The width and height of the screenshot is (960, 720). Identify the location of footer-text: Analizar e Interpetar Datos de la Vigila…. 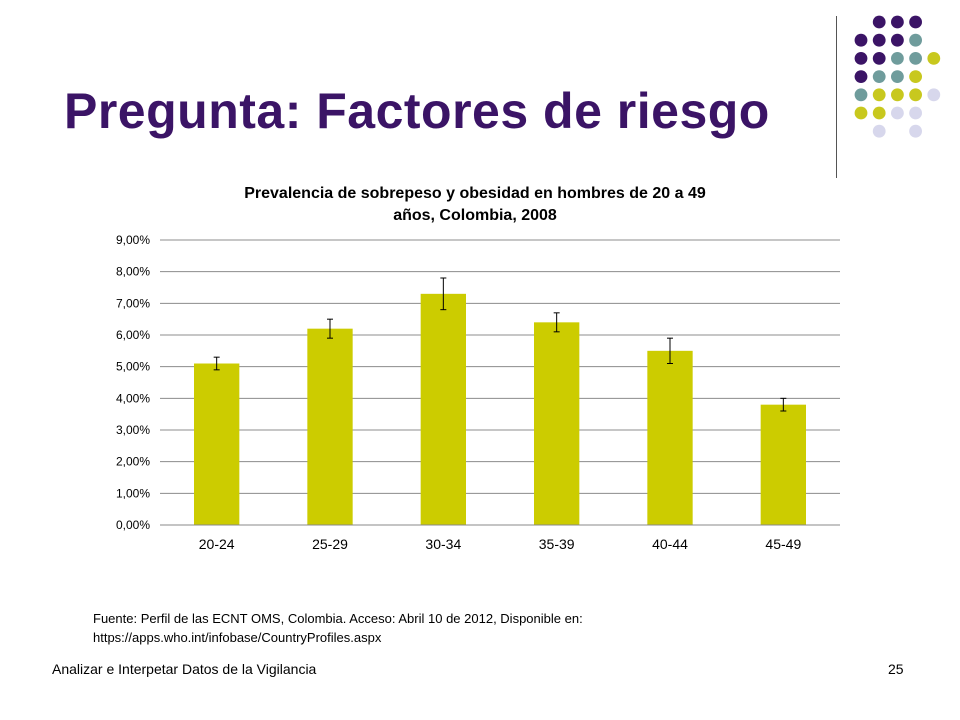
(184, 669).